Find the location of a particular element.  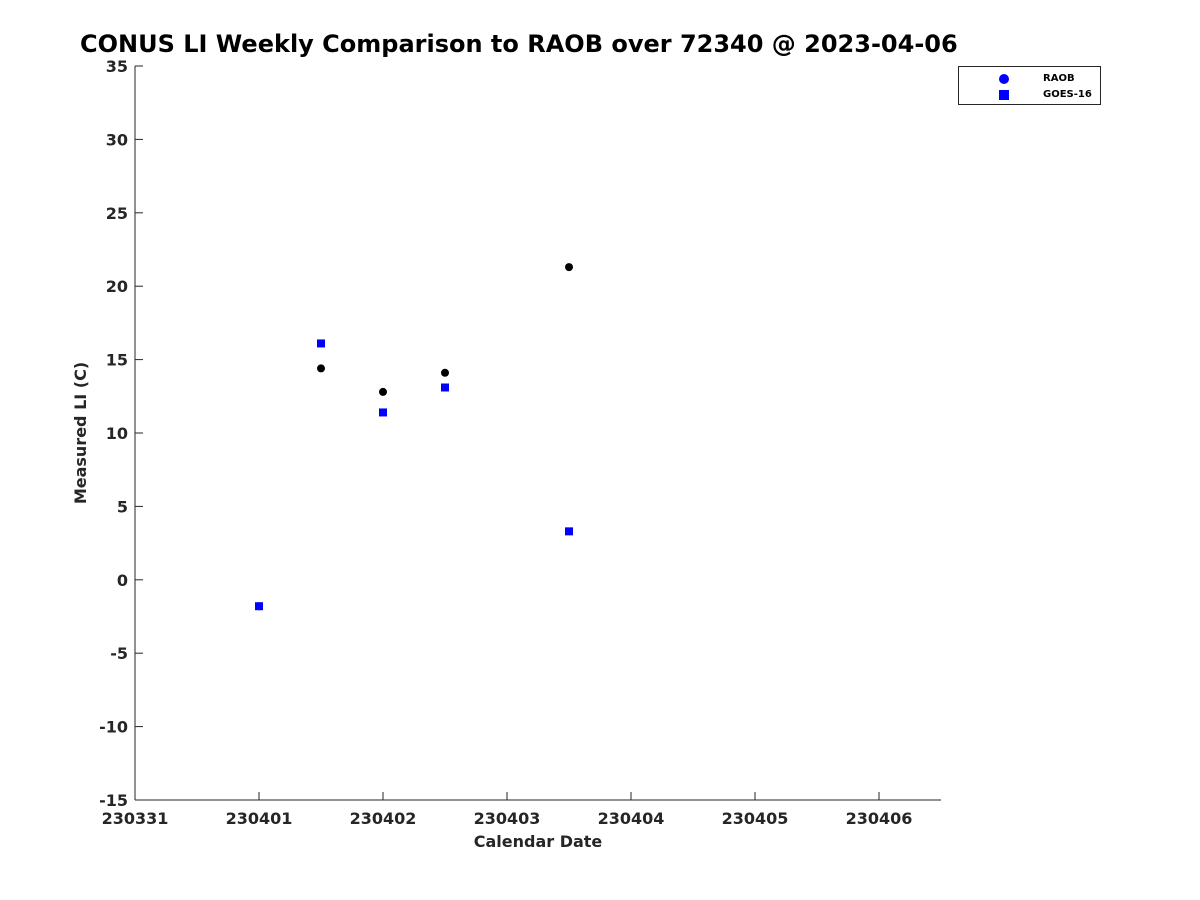

legend-label-raob: RAOB is located at coordinates (1059, 78).